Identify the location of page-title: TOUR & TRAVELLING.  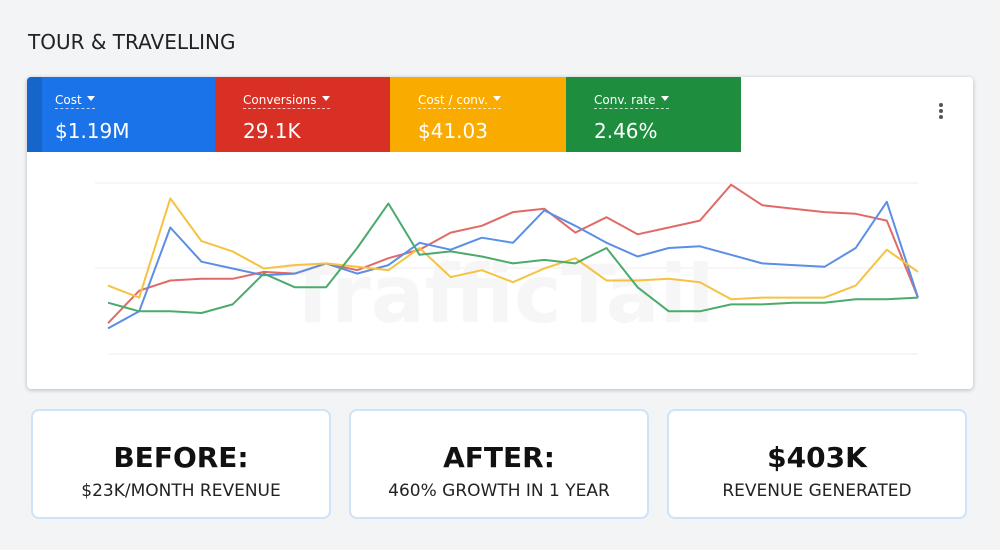
(132, 42).